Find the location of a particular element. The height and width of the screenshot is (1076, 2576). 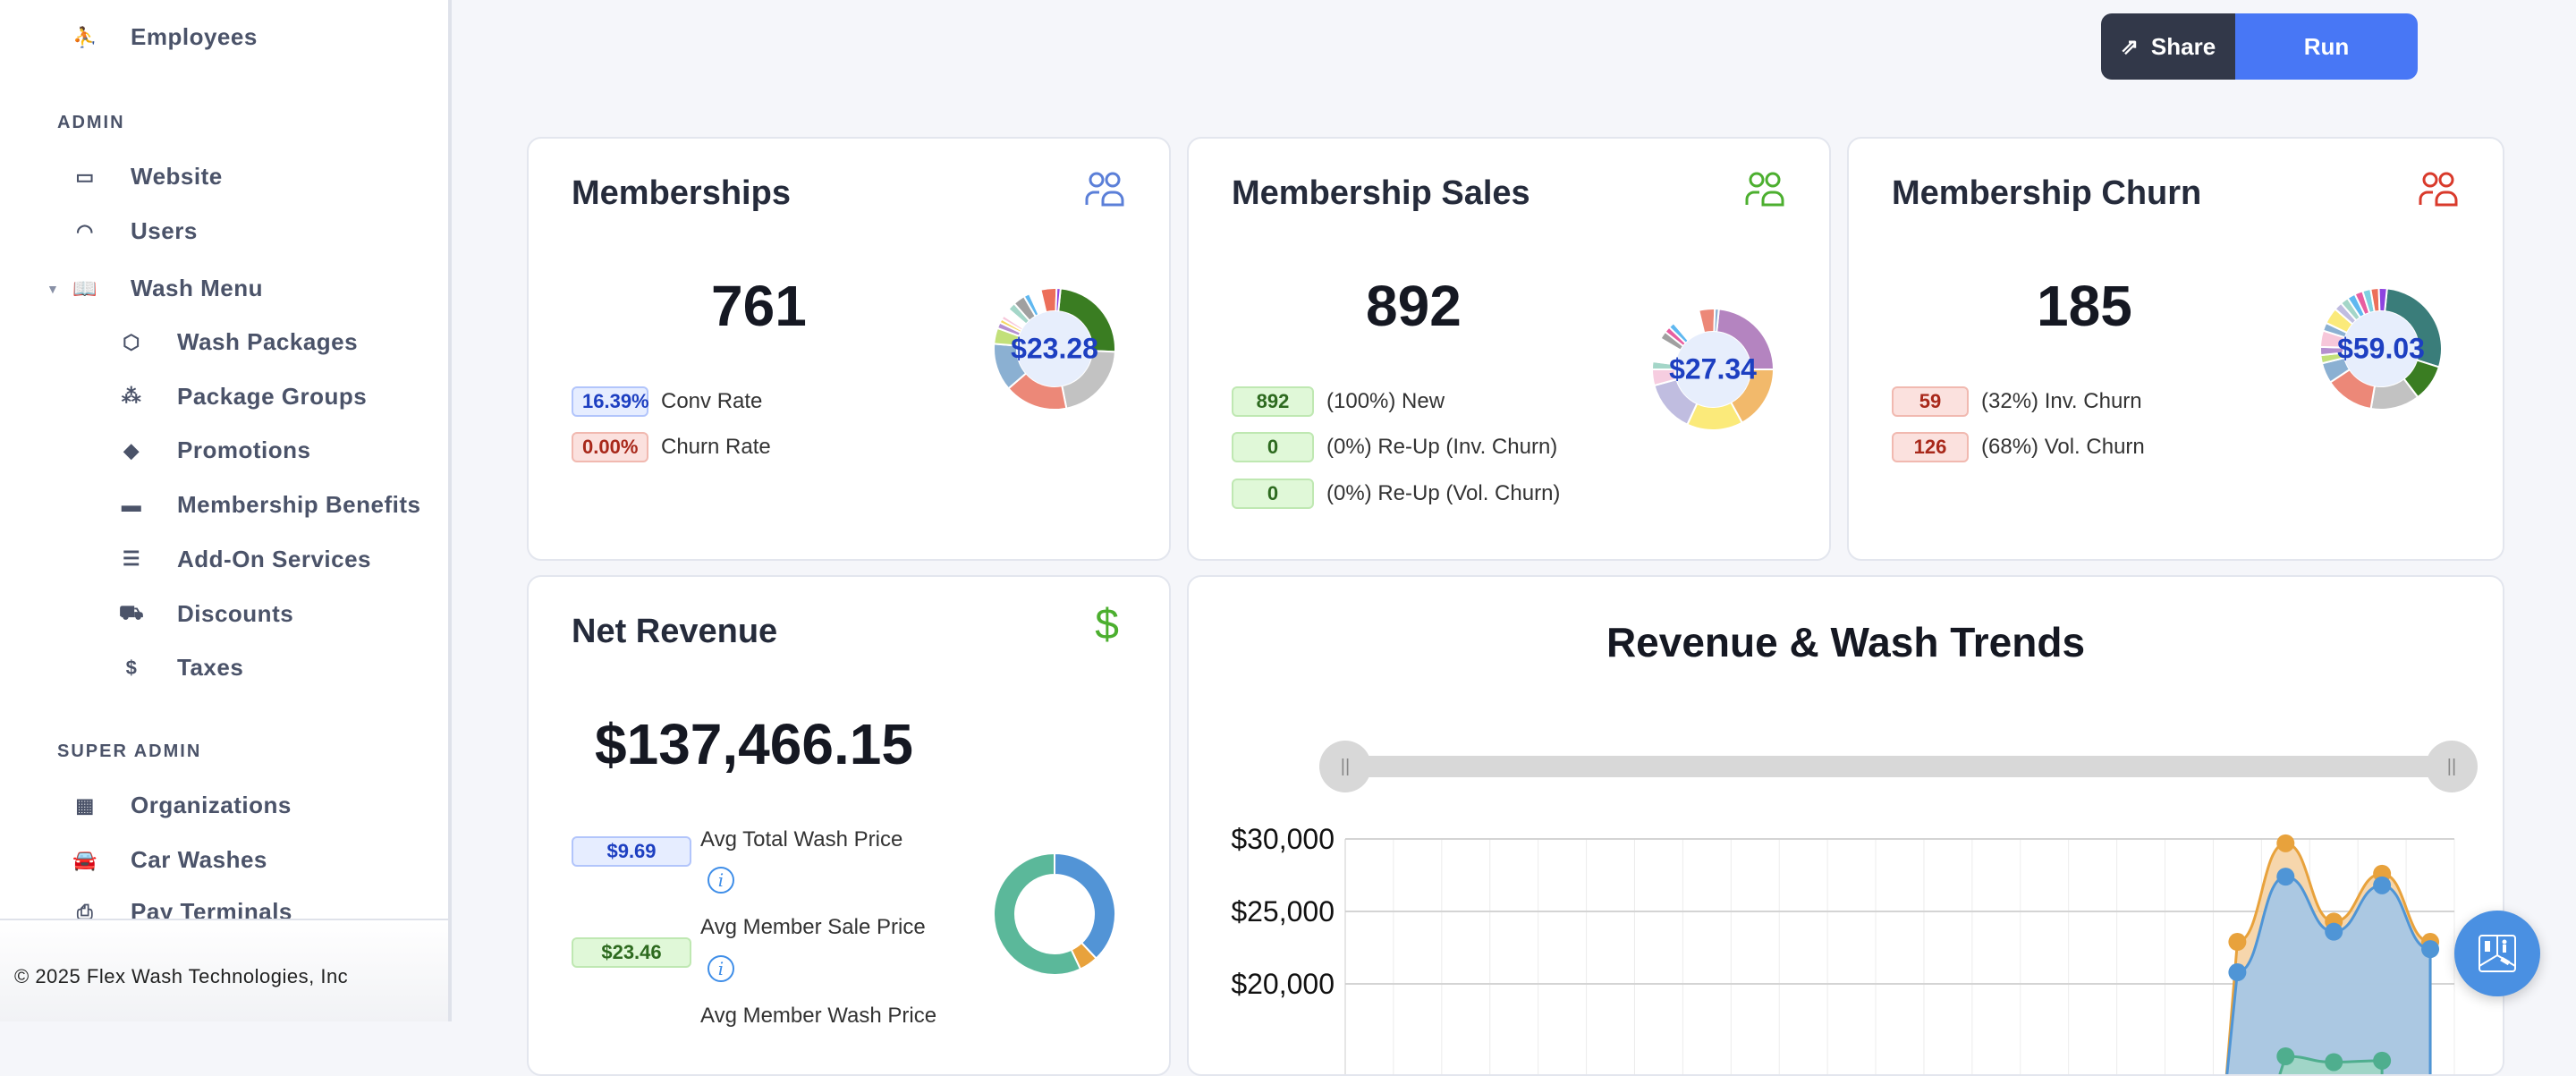

stat-reup-vol: 0 (0%) Re-Up (Vol. Churn) is located at coordinates (1396, 494).